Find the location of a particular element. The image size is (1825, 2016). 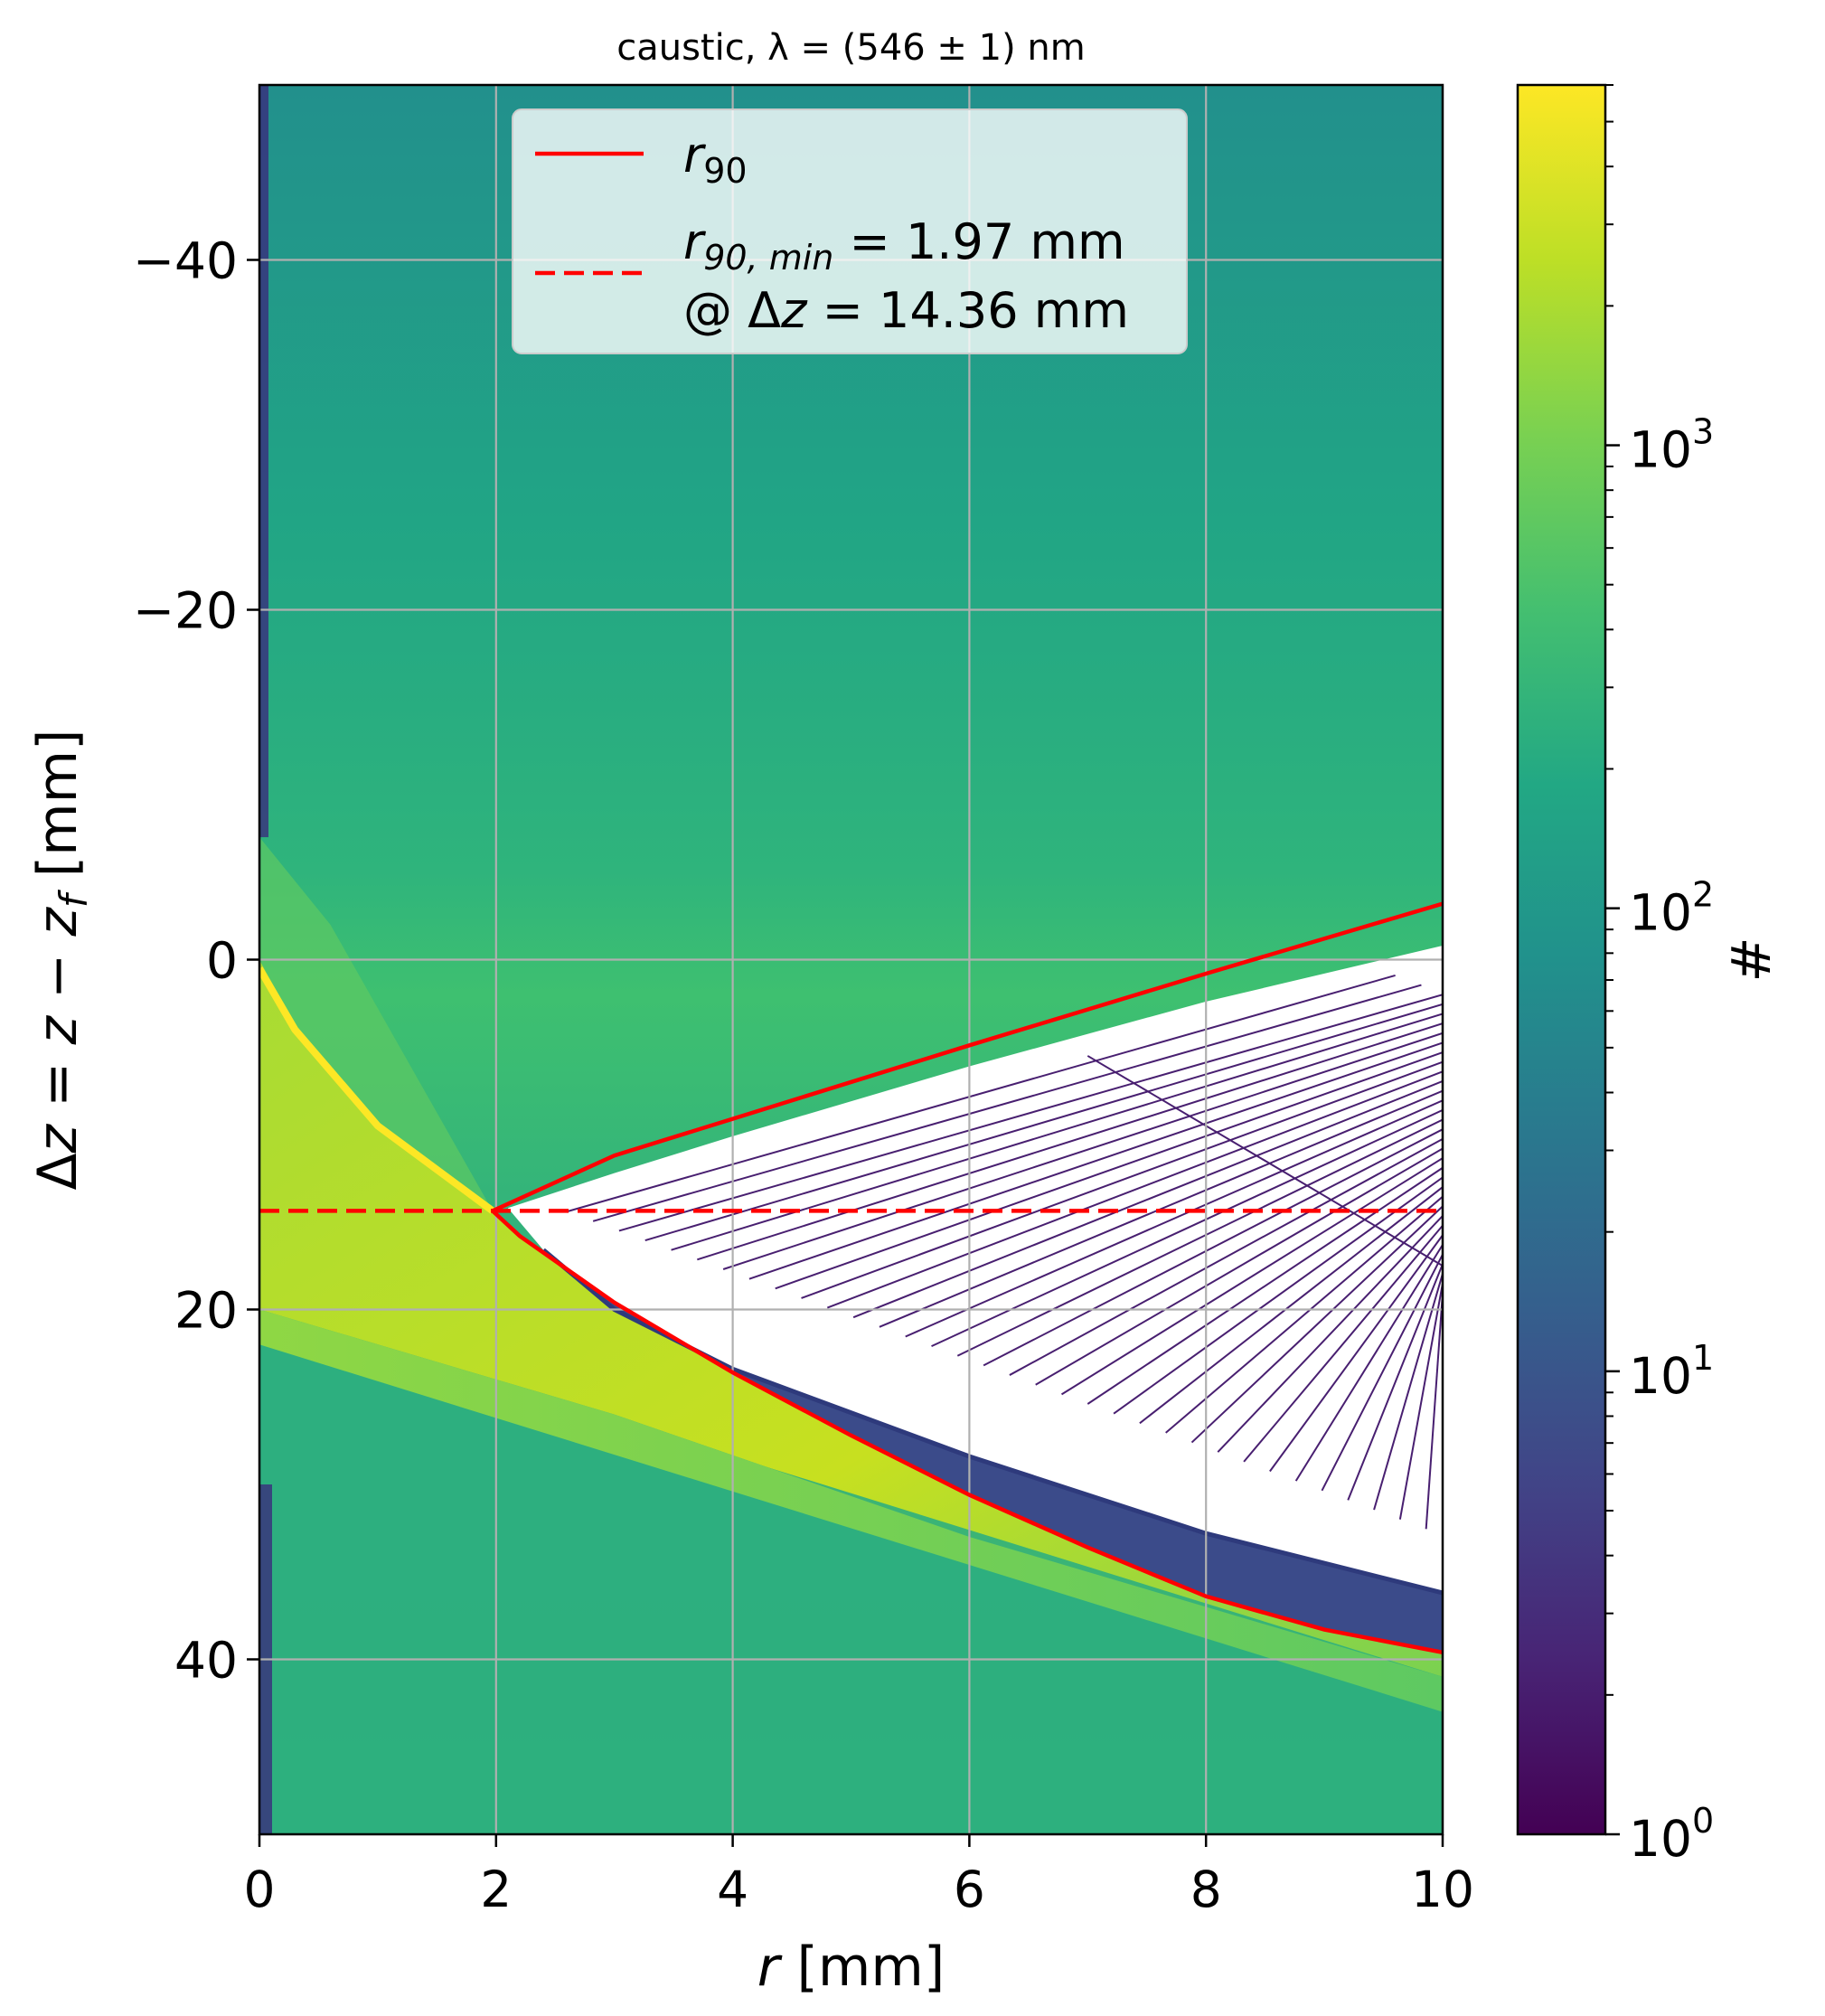

y-tick-label: 20 is located at coordinates (206, 1311).